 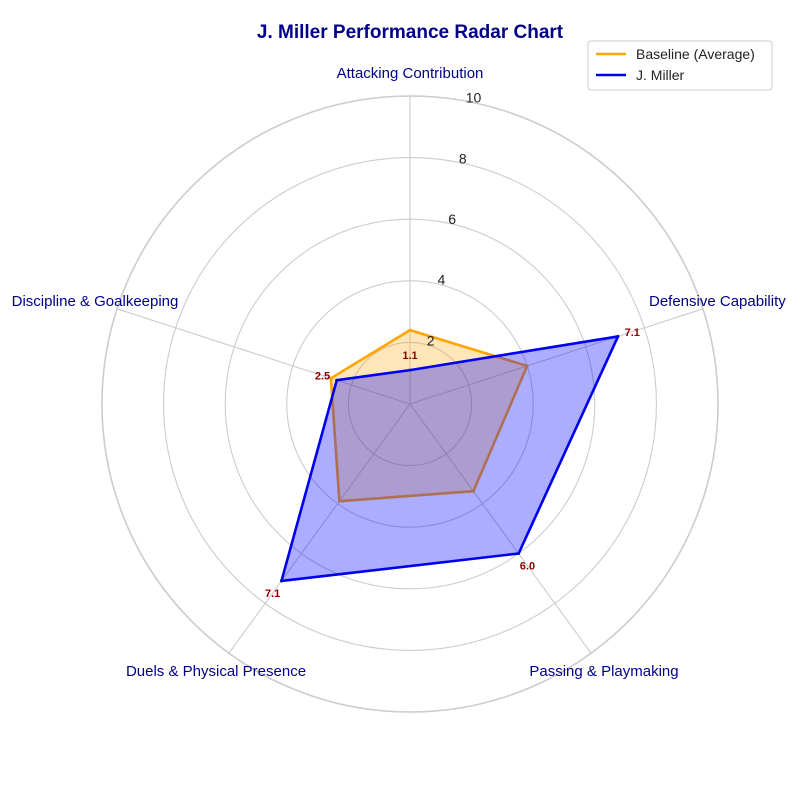 I want to click on data-label-1: 7.1, so click(x=632, y=333).